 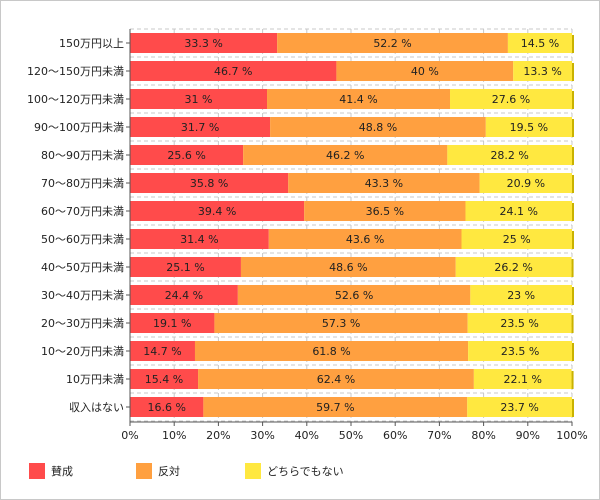 What do you see at coordinates (392, 43) in the screenshot?
I see `bar-value-label: 52.2 %` at bounding box center [392, 43].